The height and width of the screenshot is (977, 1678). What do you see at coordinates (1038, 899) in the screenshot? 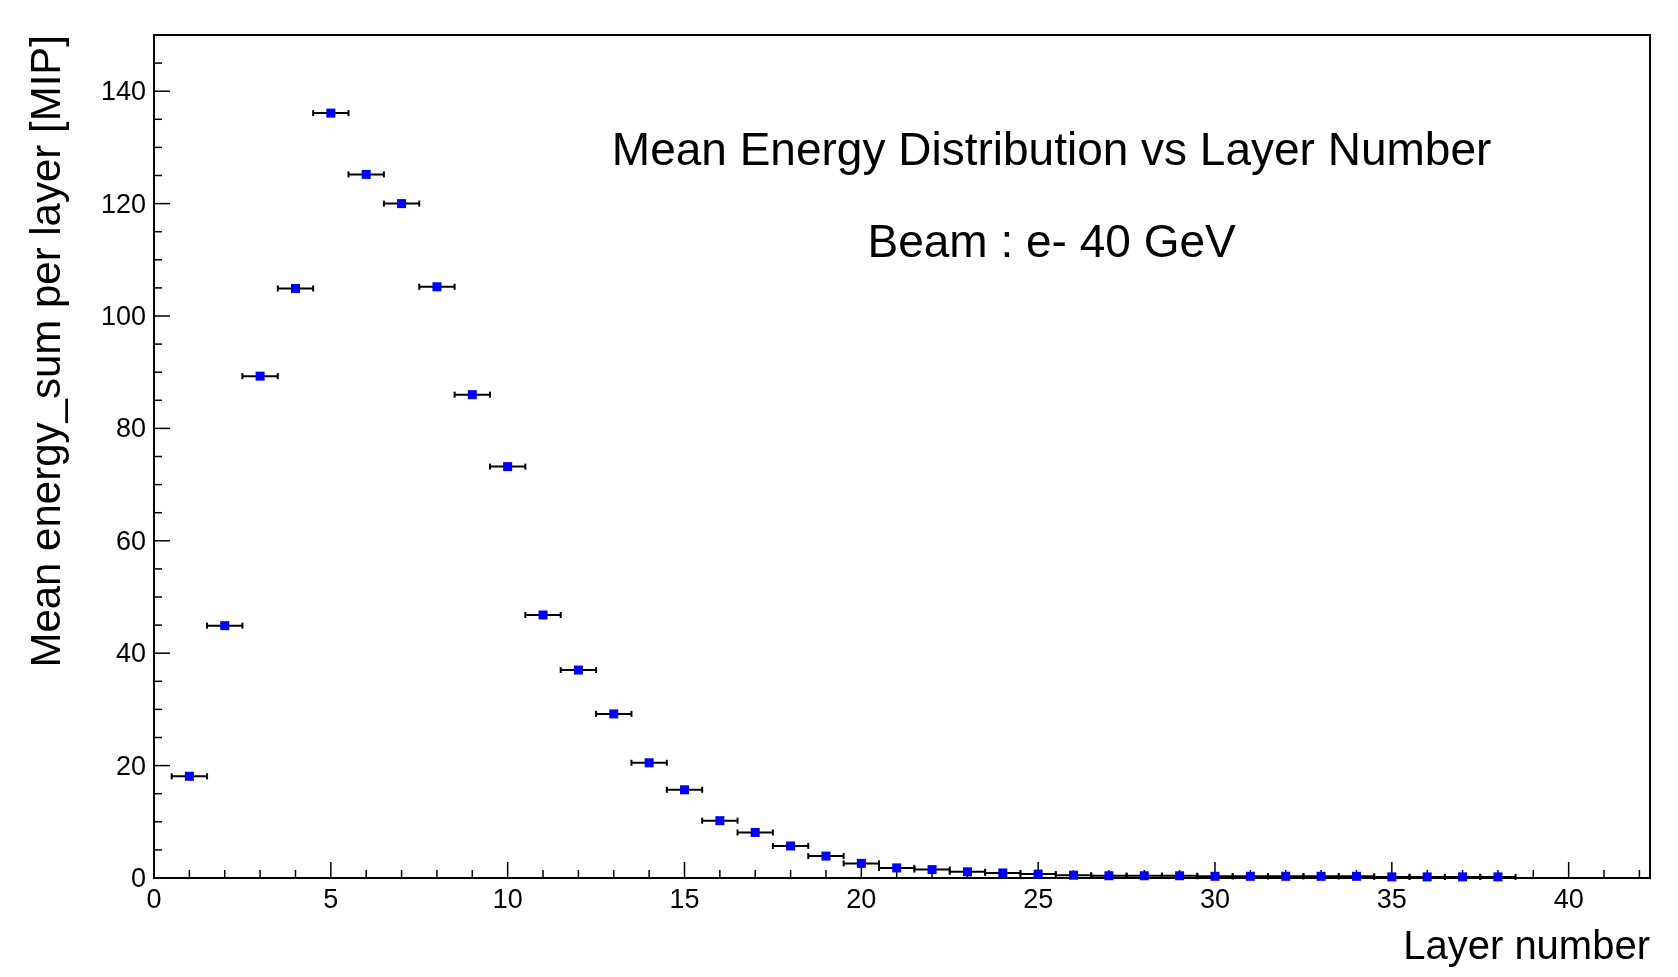
I see `x-tick-label: 25` at bounding box center [1038, 899].